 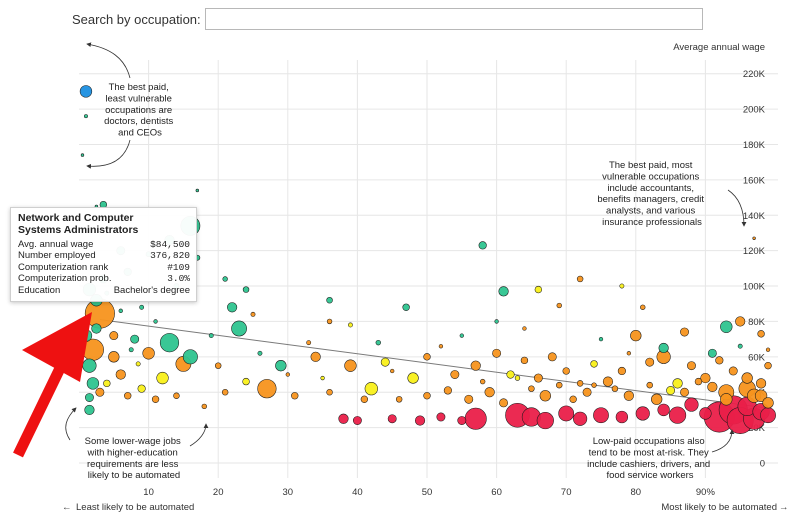 What do you see at coordinates (453, 19) in the screenshot?
I see `search-input` at bounding box center [453, 19].